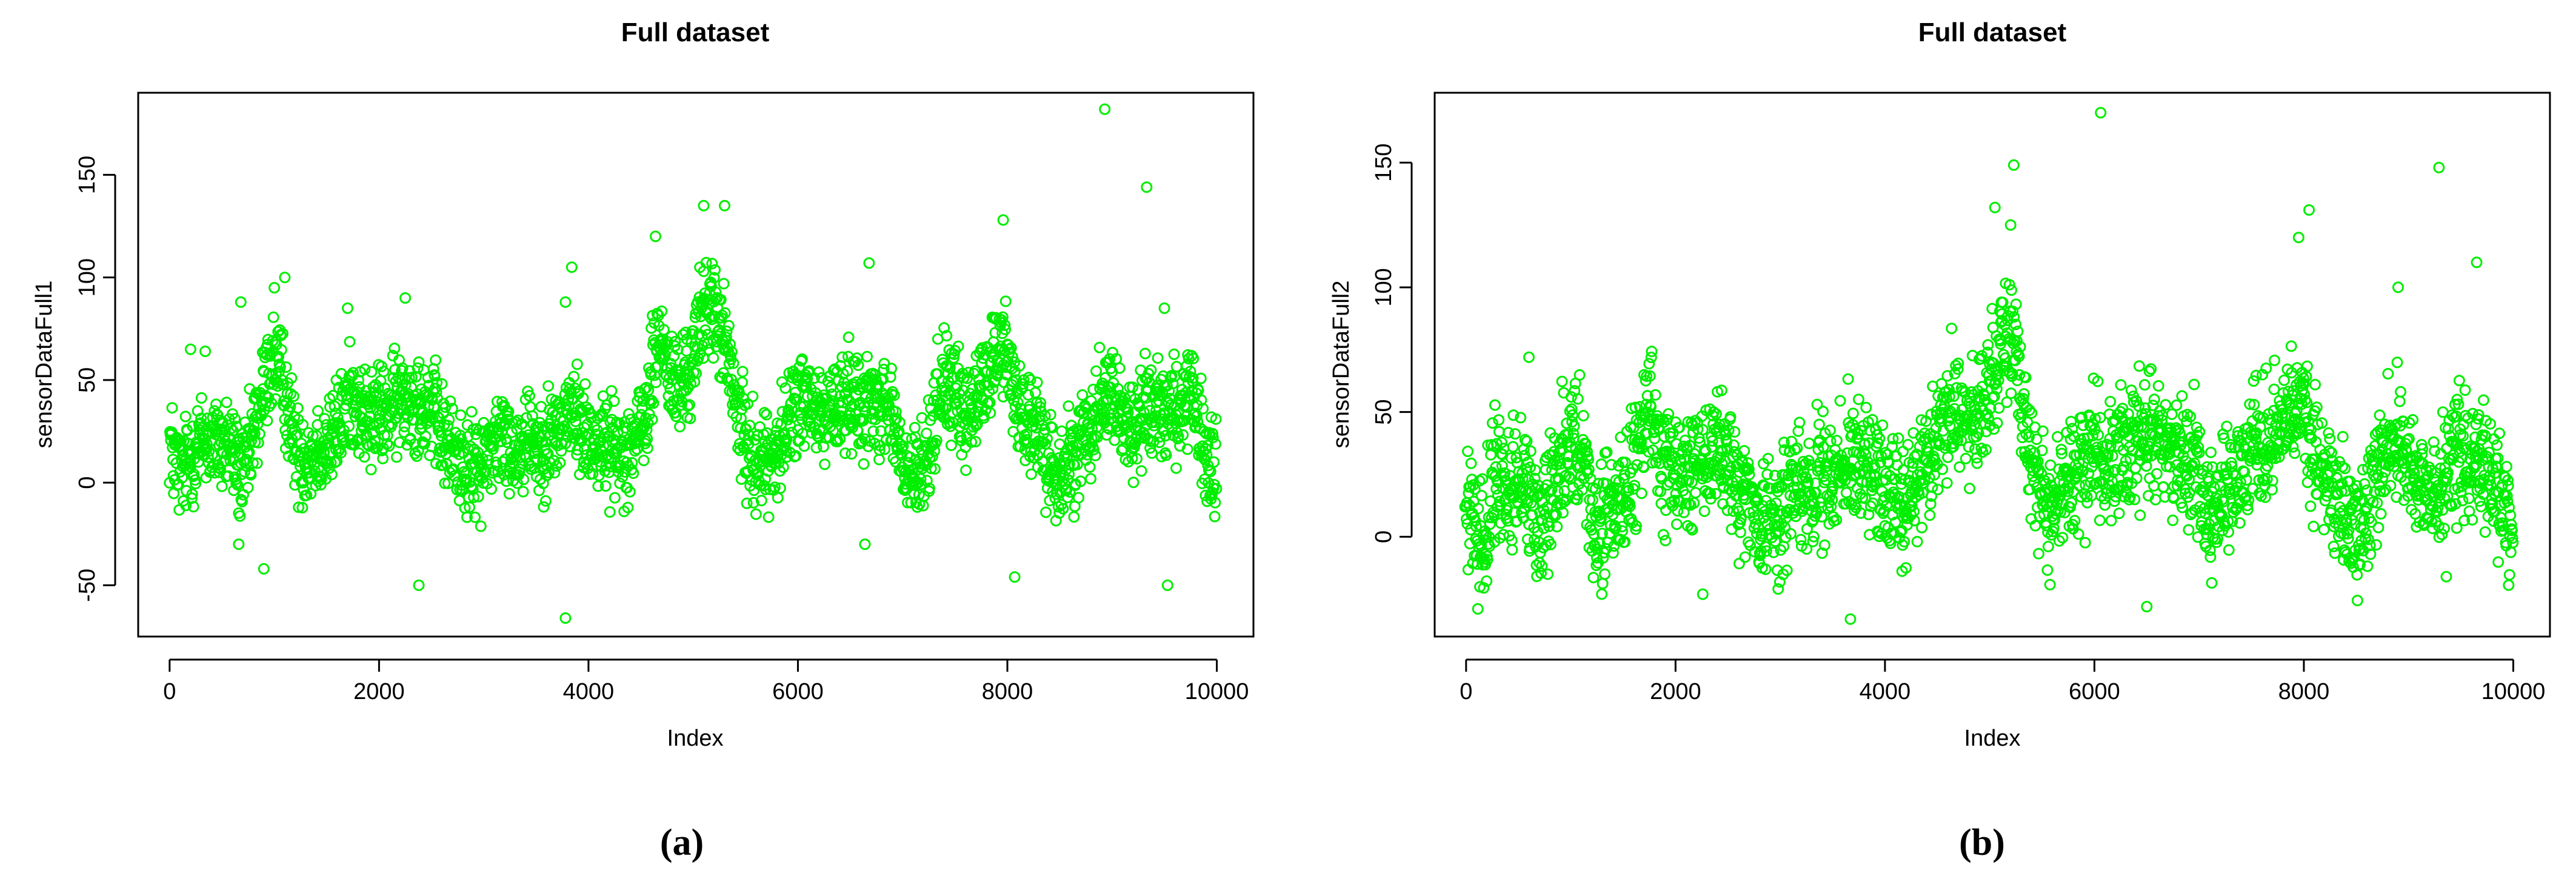 This screenshot has height=893, width=2576. What do you see at coordinates (695, 33) in the screenshot?
I see `chart-title: Full dataset` at bounding box center [695, 33].